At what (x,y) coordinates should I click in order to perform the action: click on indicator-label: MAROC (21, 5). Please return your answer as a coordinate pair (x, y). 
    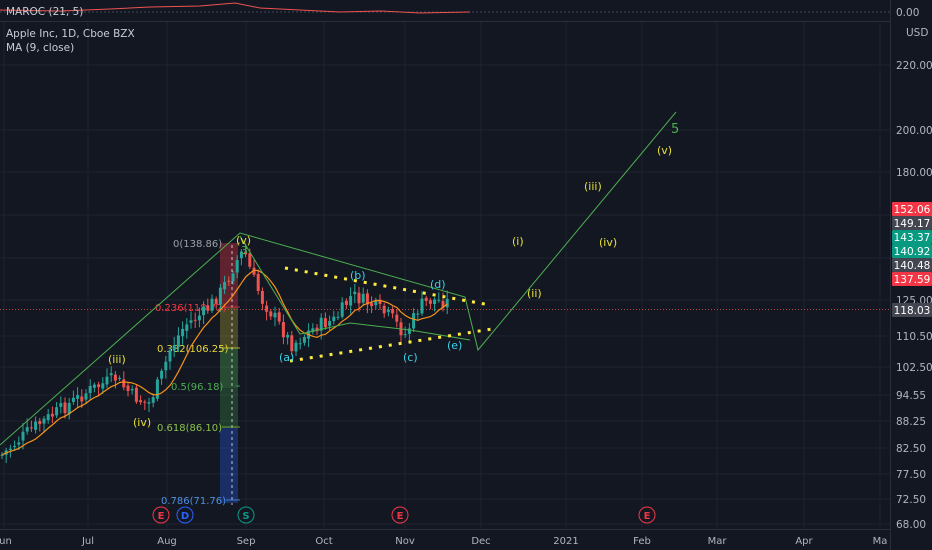
    Looking at the image, I should click on (44, 12).